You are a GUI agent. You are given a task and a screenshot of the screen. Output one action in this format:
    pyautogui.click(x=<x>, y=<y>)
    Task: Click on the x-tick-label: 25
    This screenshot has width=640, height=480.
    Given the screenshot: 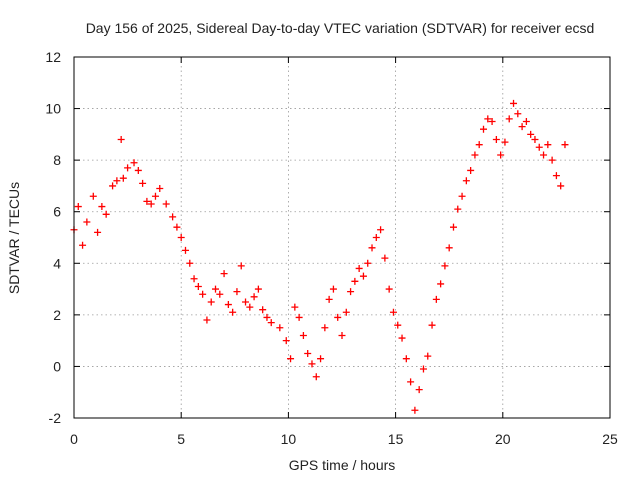 What is the action you would take?
    pyautogui.click(x=610, y=439)
    